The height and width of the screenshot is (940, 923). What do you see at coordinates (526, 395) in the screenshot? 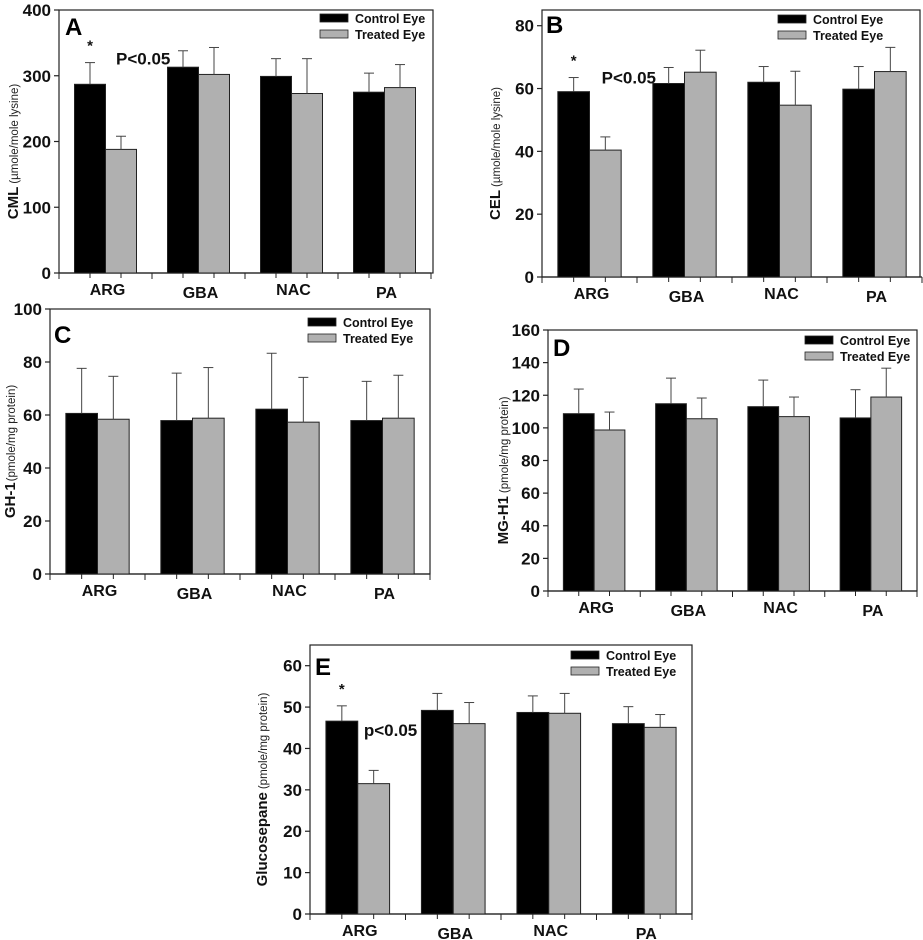
I see `y-tick-label: 120` at bounding box center [526, 395].